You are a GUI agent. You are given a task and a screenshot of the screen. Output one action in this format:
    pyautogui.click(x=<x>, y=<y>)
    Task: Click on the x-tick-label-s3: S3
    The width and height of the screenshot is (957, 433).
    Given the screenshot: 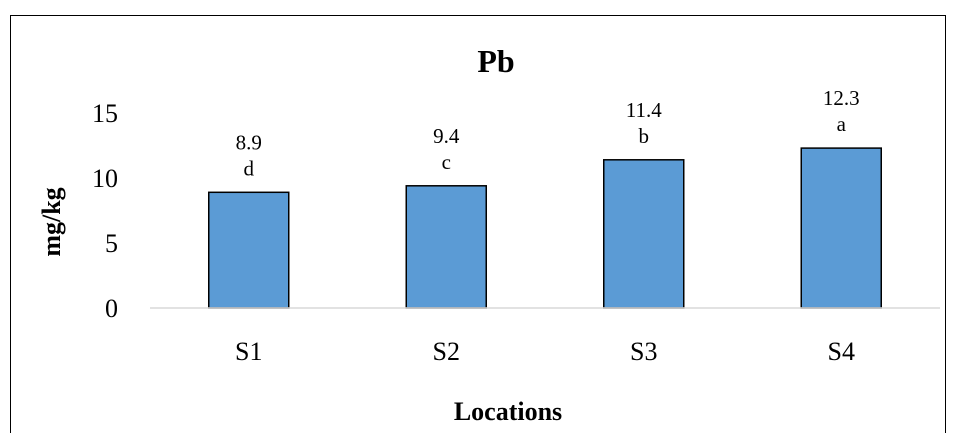 What is the action you would take?
    pyautogui.click(x=643, y=351)
    